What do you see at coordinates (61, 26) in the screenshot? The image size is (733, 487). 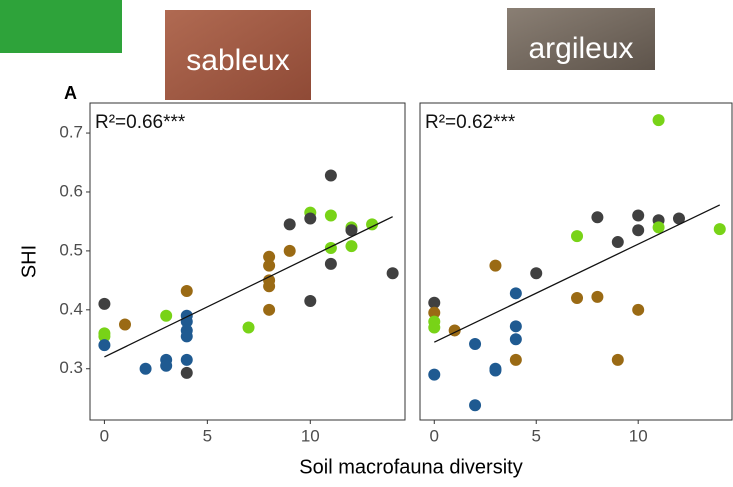 I see `green-block` at bounding box center [61, 26].